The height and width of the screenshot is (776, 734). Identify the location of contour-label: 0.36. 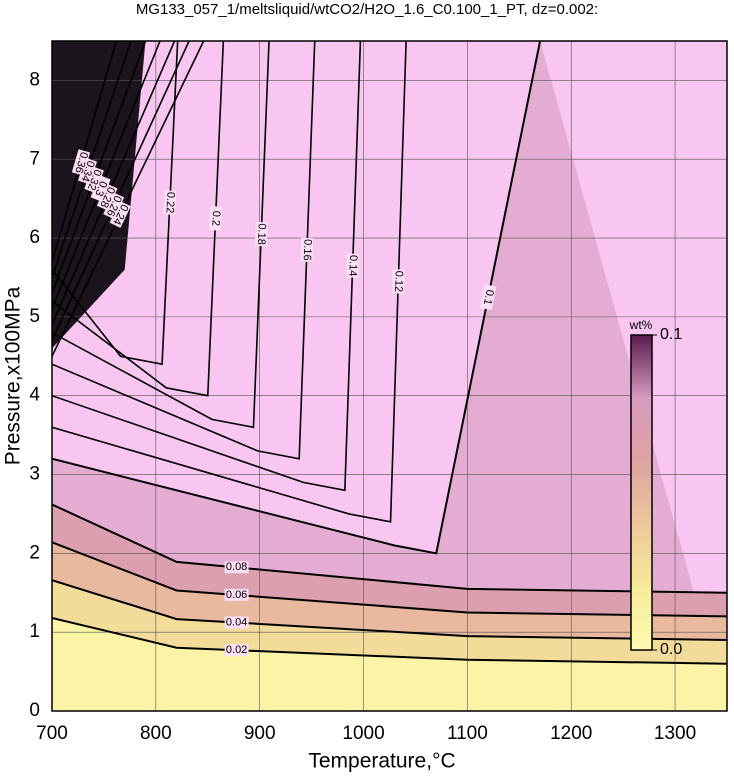
(81, 162).